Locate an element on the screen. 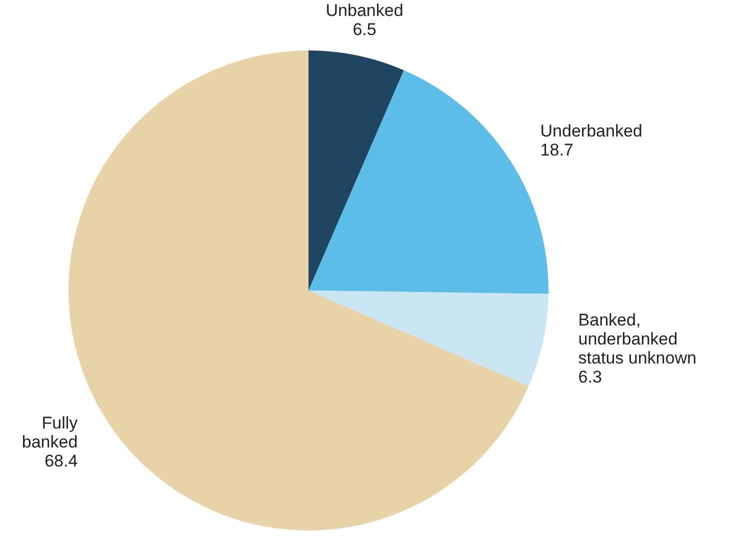  slice-label: Unbanked is located at coordinates (365, 10).